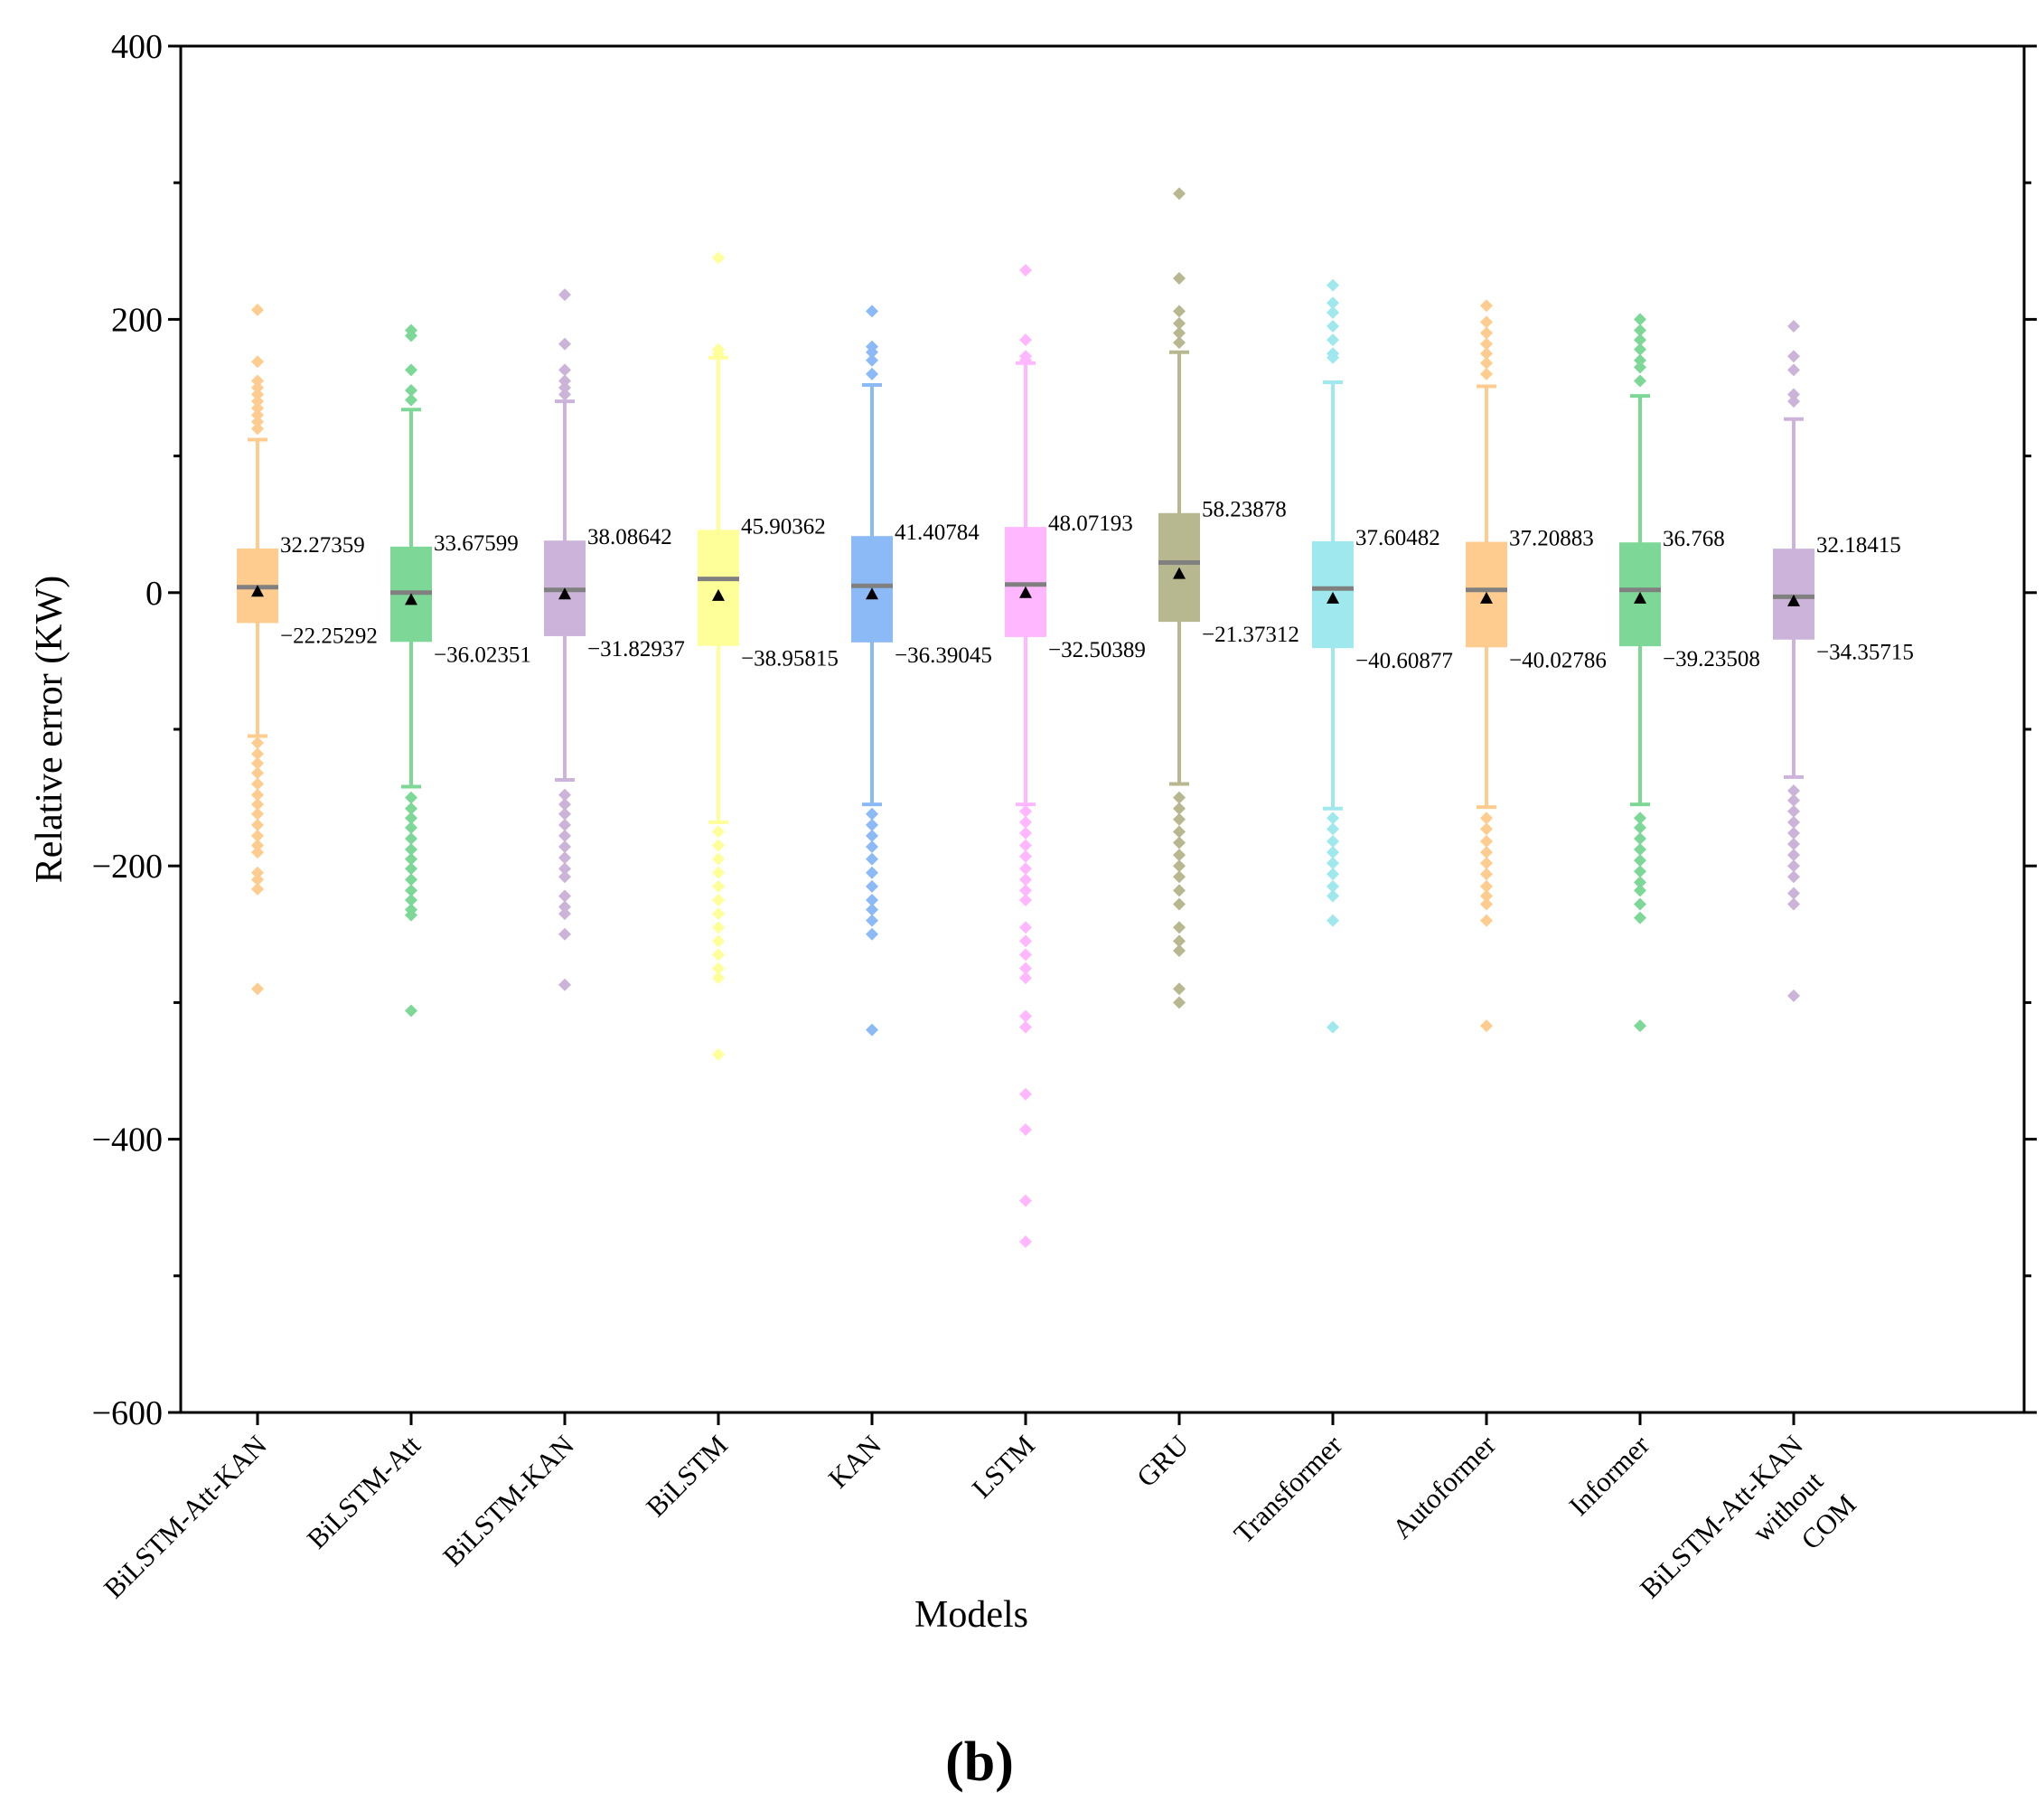  I want to click on q1-label: −36.02351, so click(482, 655).